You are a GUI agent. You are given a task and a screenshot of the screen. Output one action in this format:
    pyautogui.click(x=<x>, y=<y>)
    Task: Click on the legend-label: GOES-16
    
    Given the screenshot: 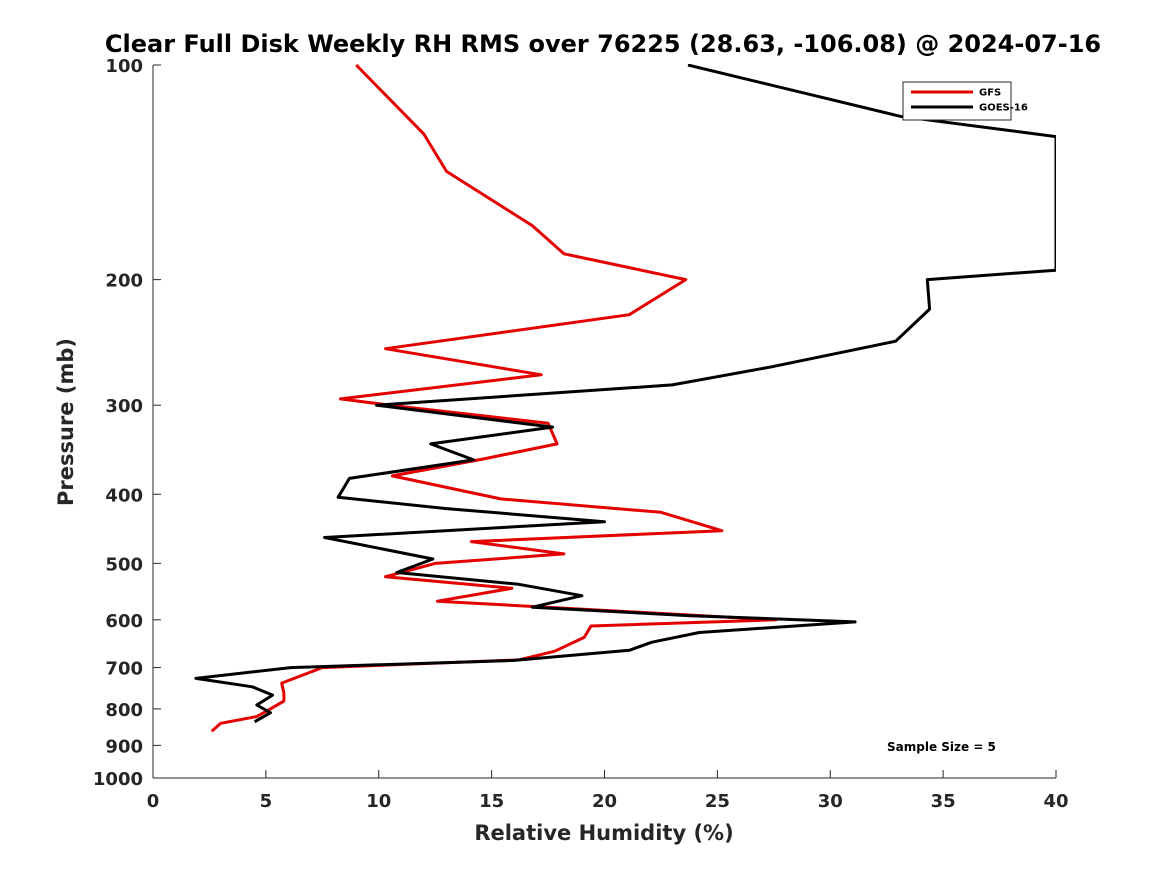 What is the action you would take?
    pyautogui.click(x=1003, y=108)
    